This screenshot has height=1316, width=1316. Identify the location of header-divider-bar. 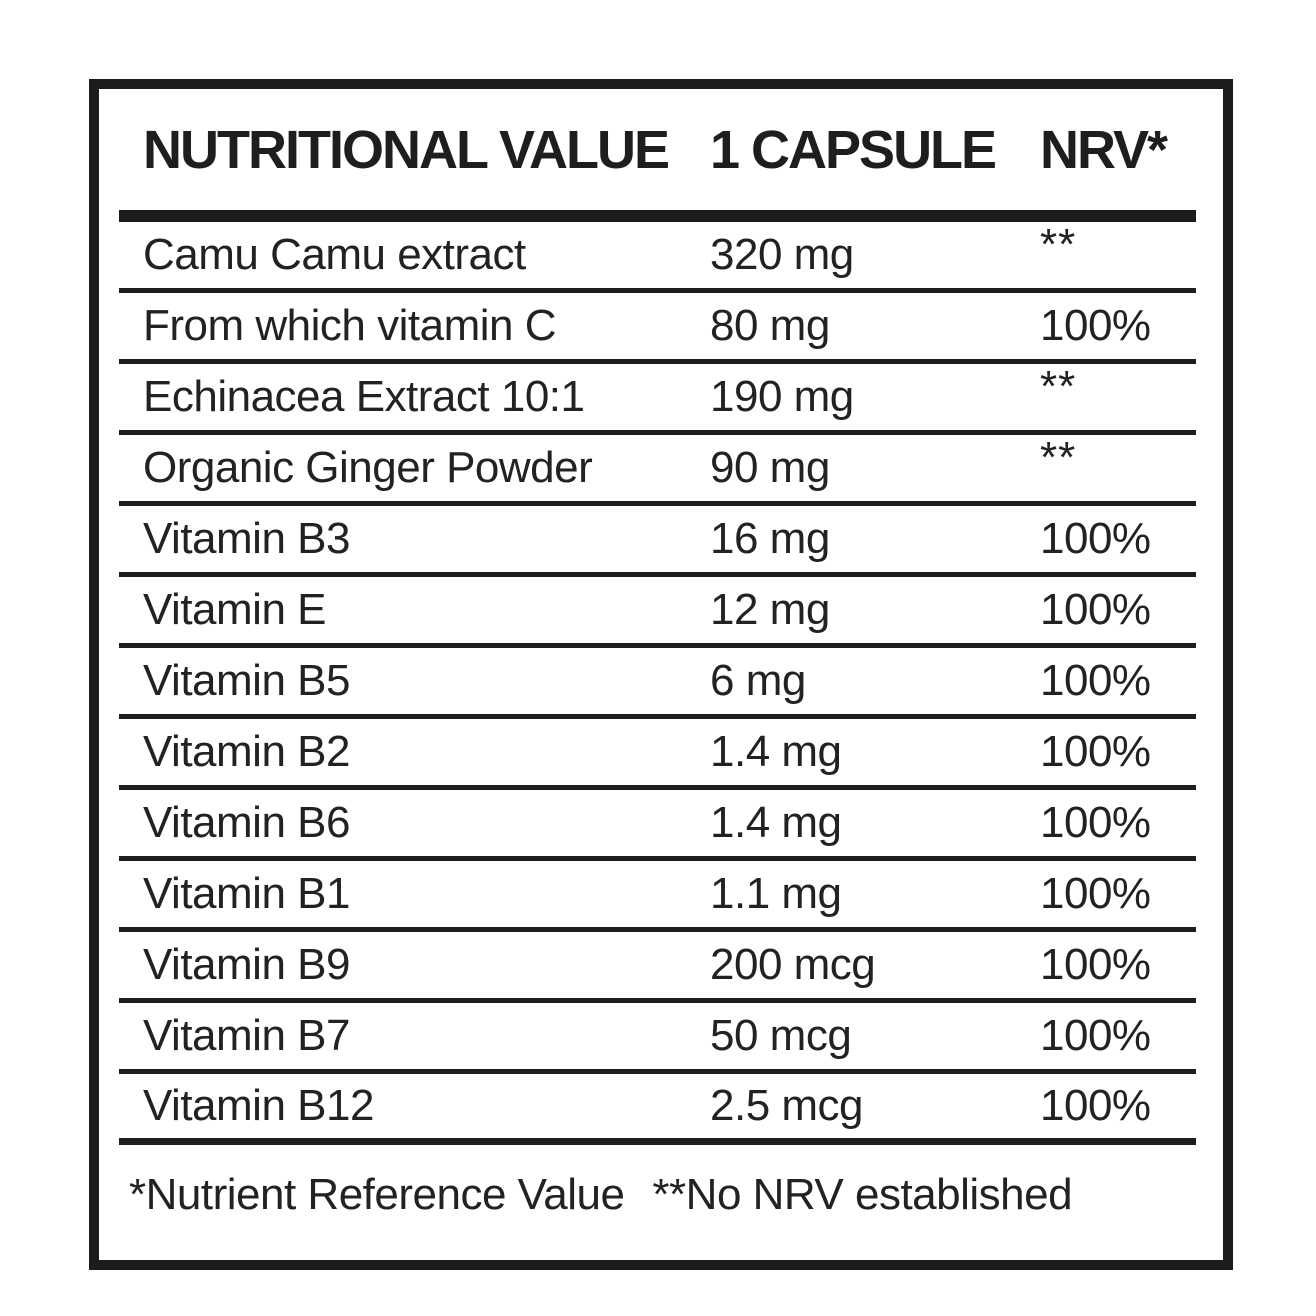
(657, 216).